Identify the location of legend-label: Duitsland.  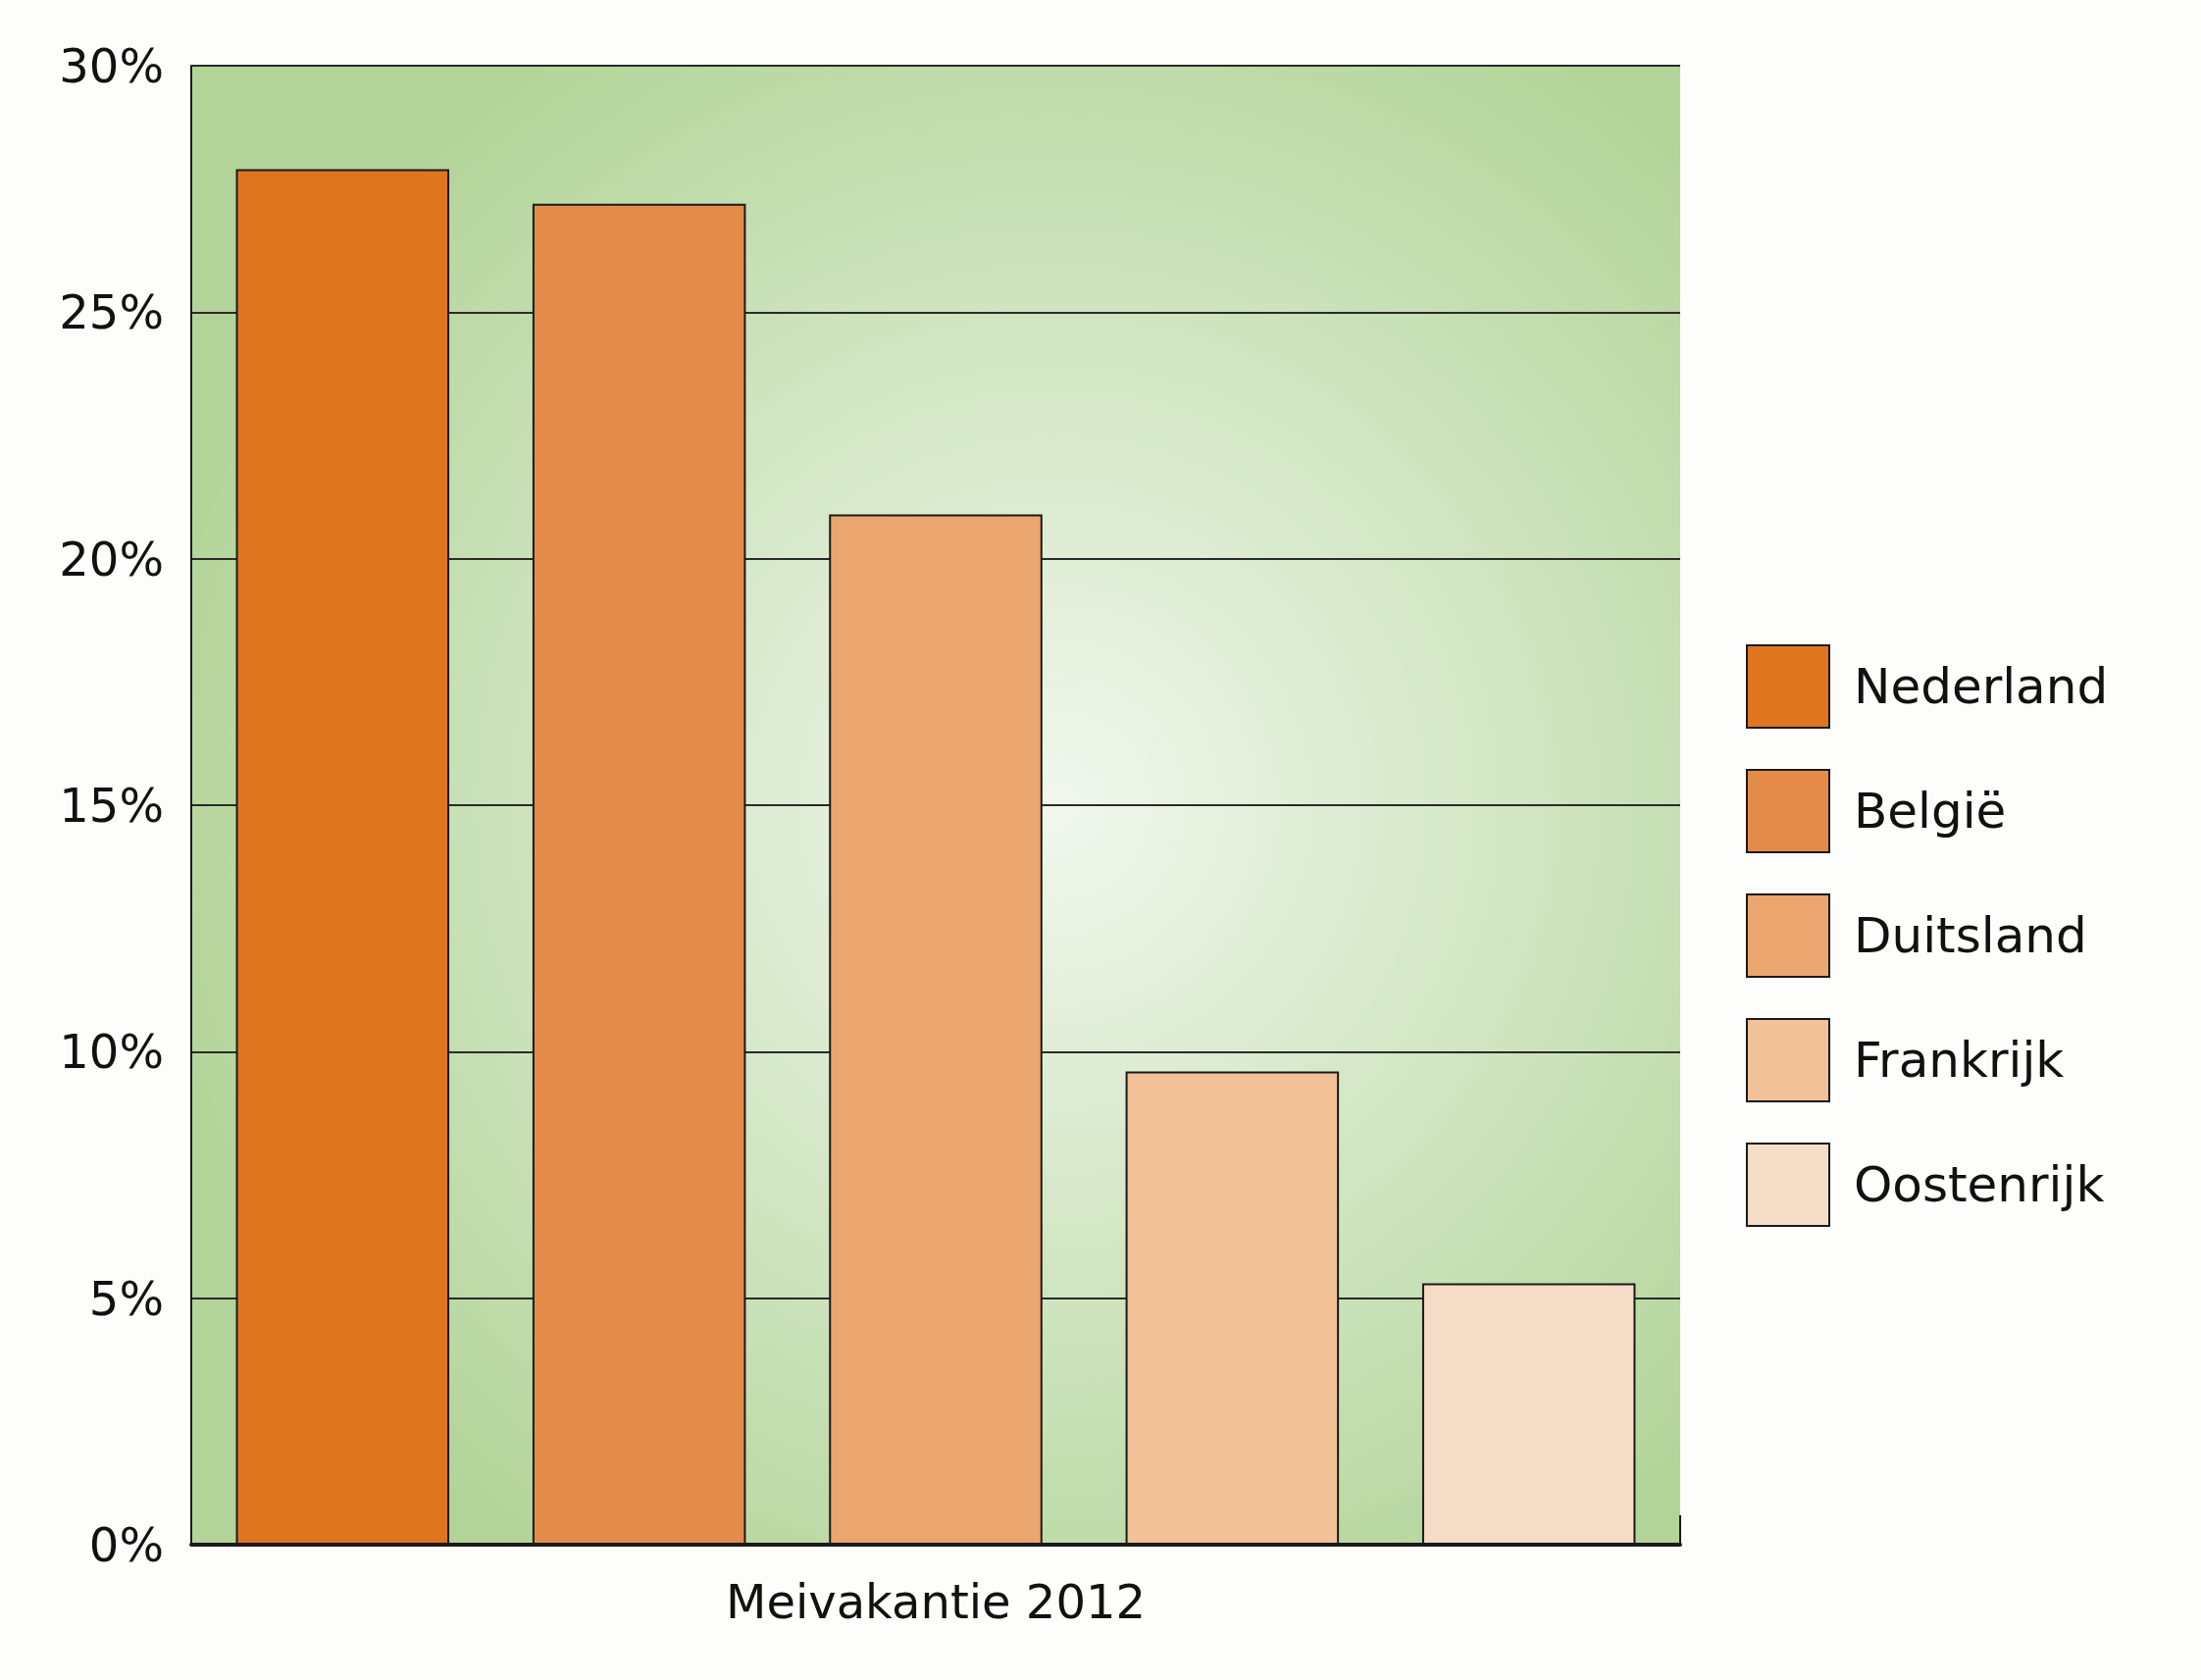
(1970, 935).